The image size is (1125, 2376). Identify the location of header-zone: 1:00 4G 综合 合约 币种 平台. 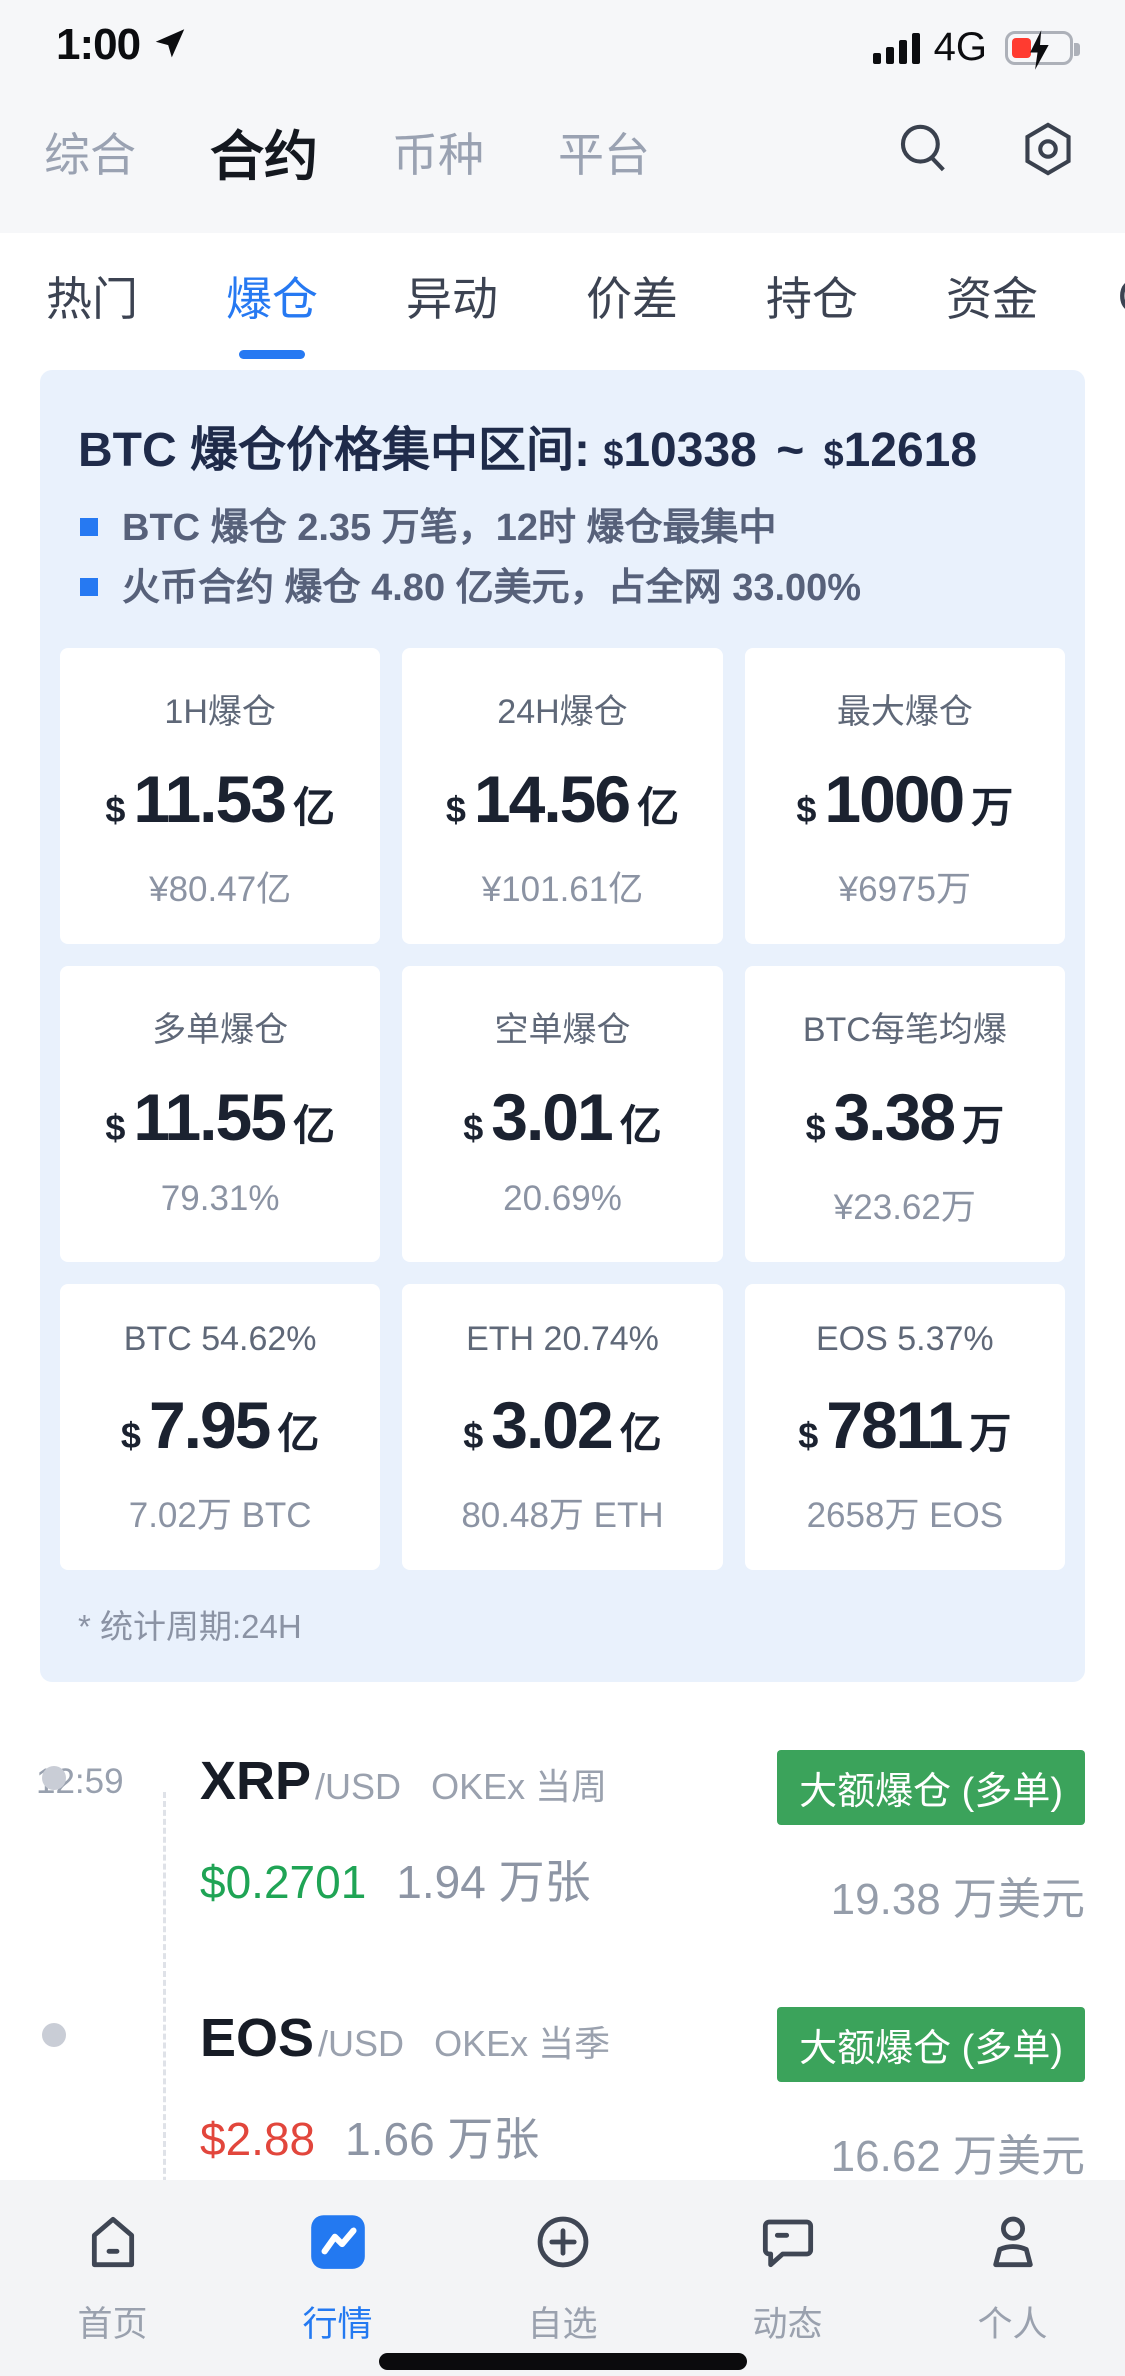
(562, 116).